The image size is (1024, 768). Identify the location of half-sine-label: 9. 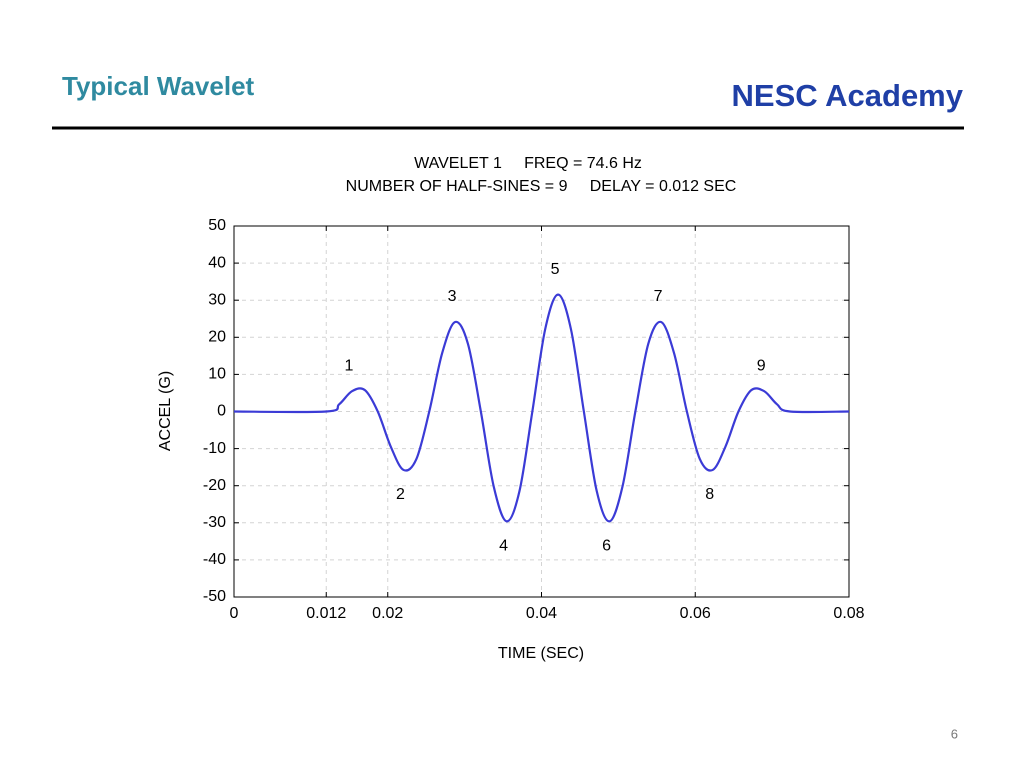
(761, 365).